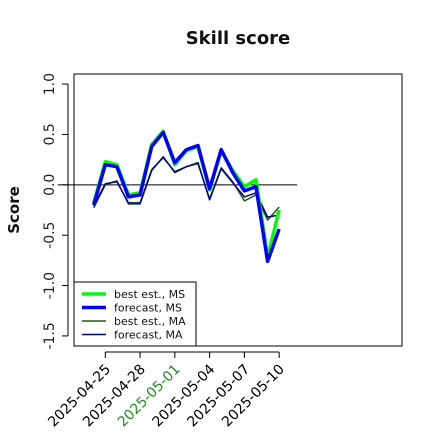 The image size is (440, 440). Describe the element at coordinates (50, 285) in the screenshot. I see `y-tick-label: -1.0` at that location.